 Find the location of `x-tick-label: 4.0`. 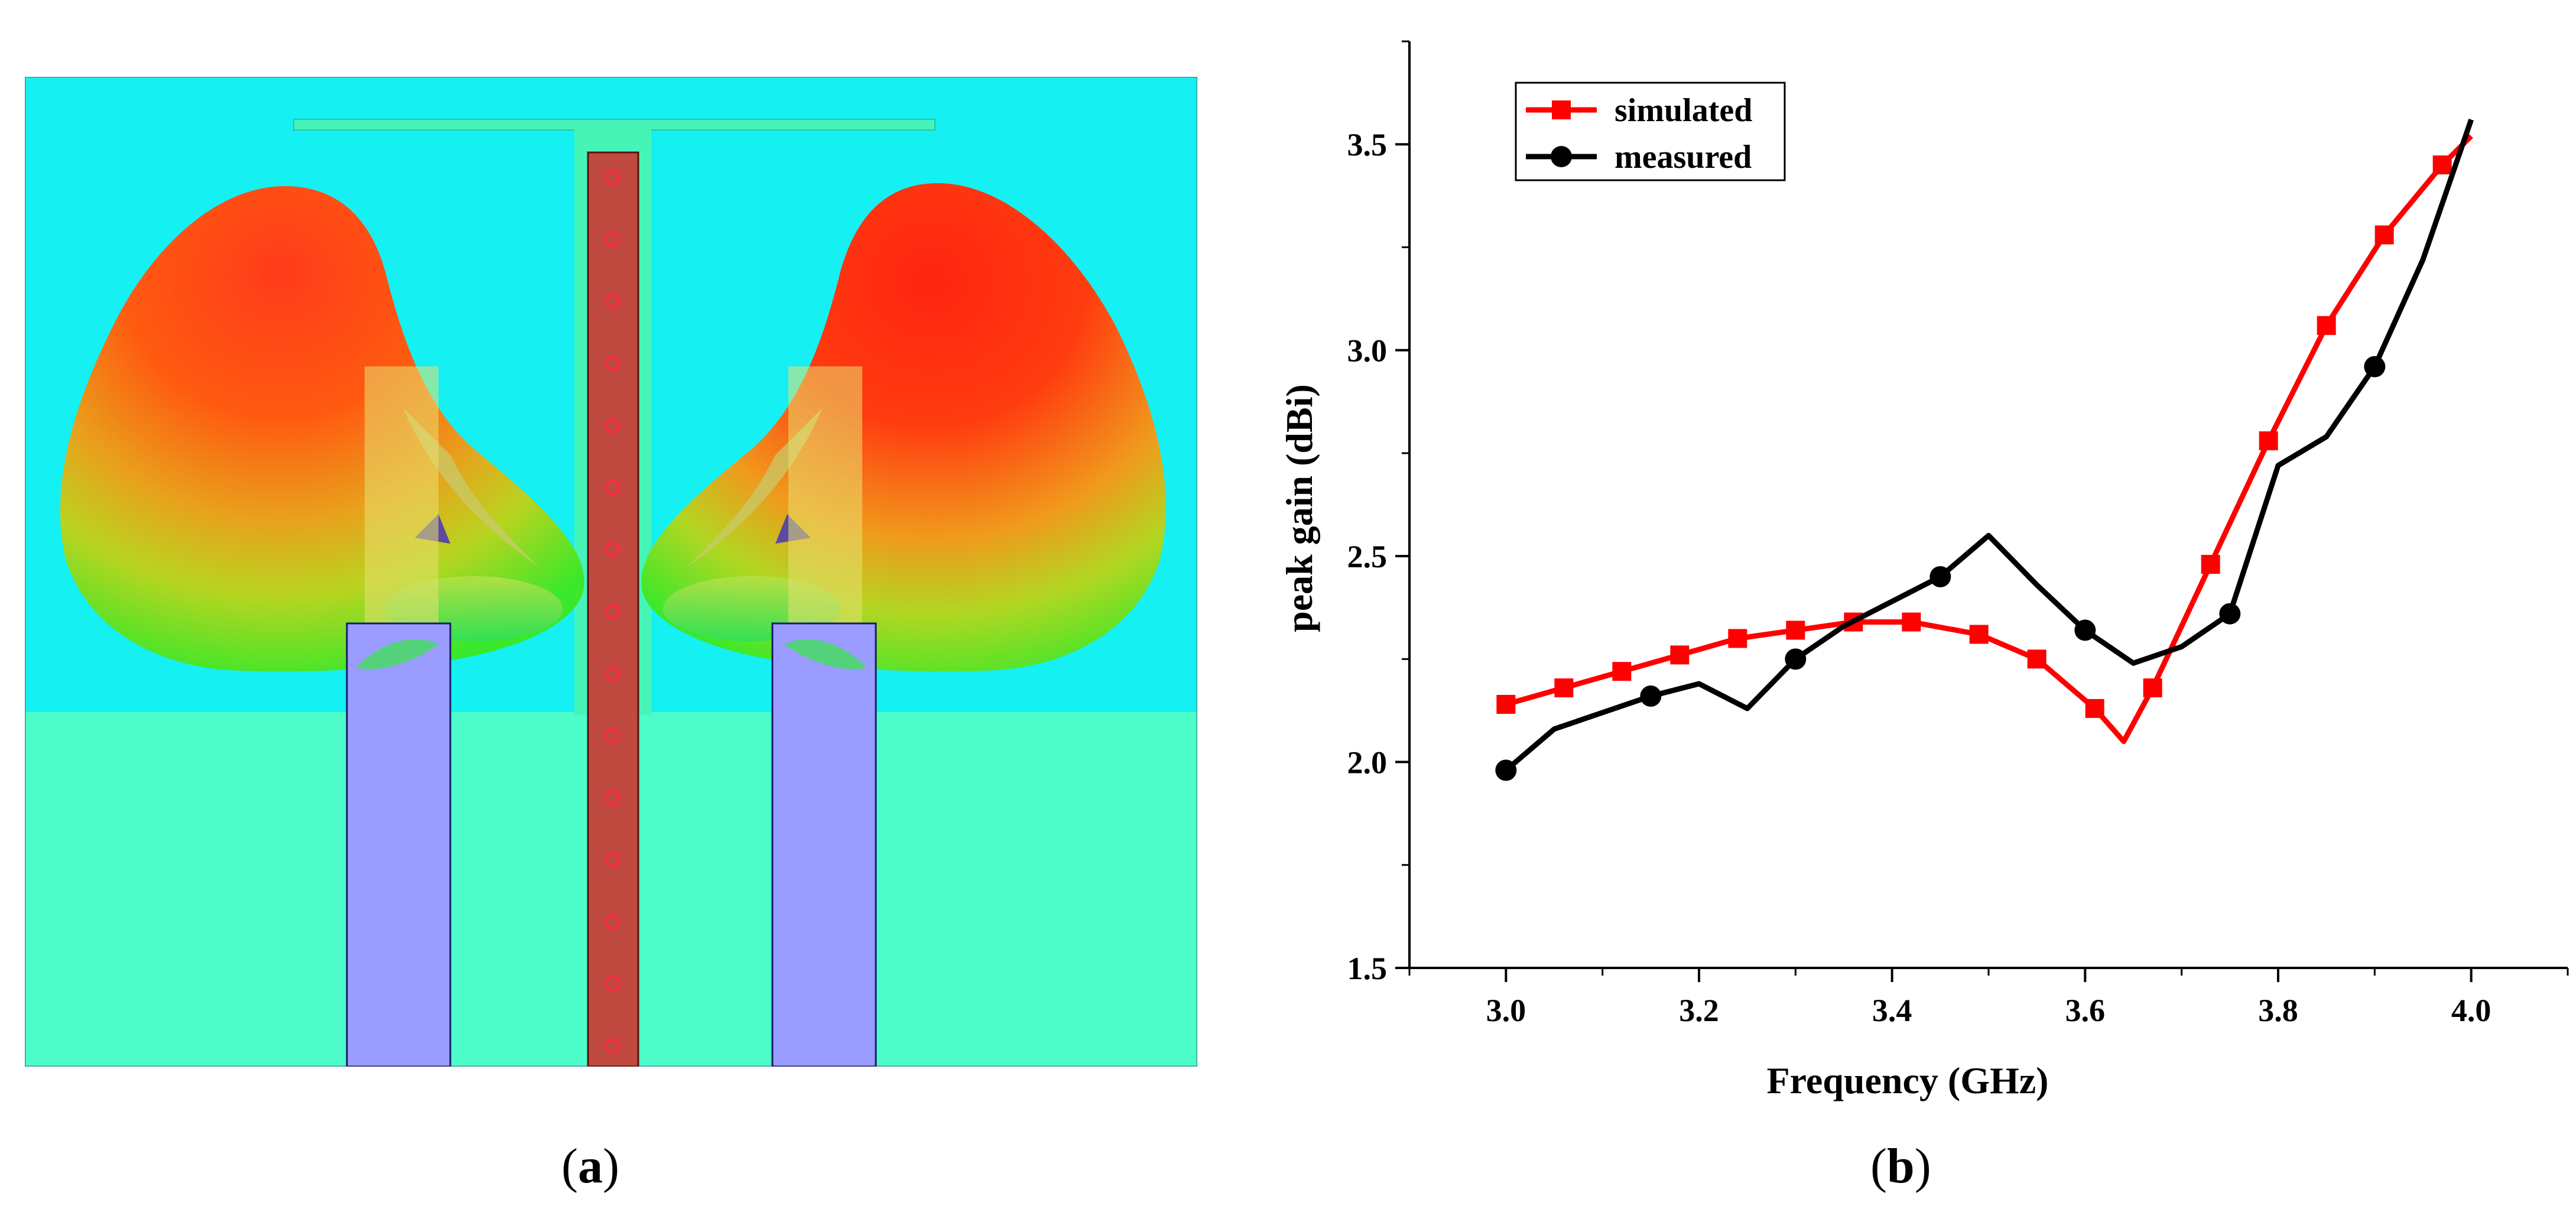

x-tick-label: 4.0 is located at coordinates (2471, 1011).